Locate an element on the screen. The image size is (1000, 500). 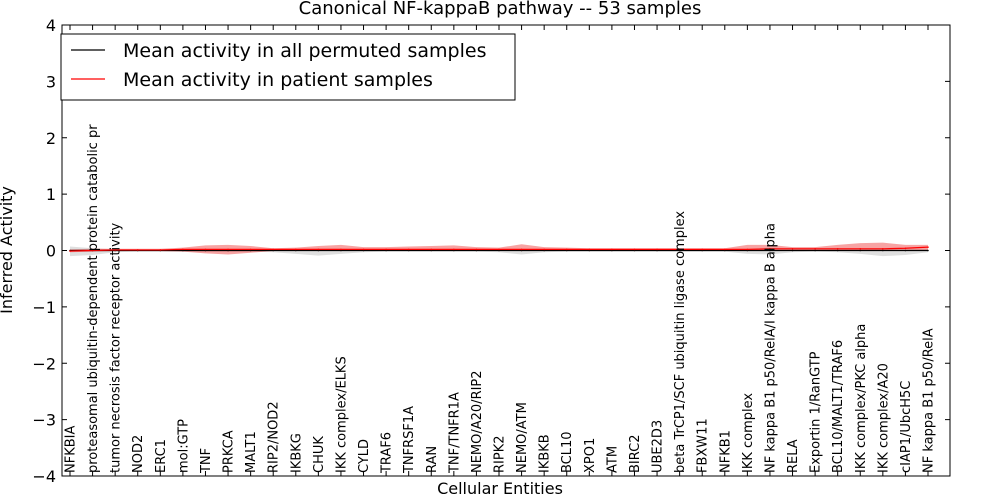
confidence-bands is located at coordinates (499, 249).